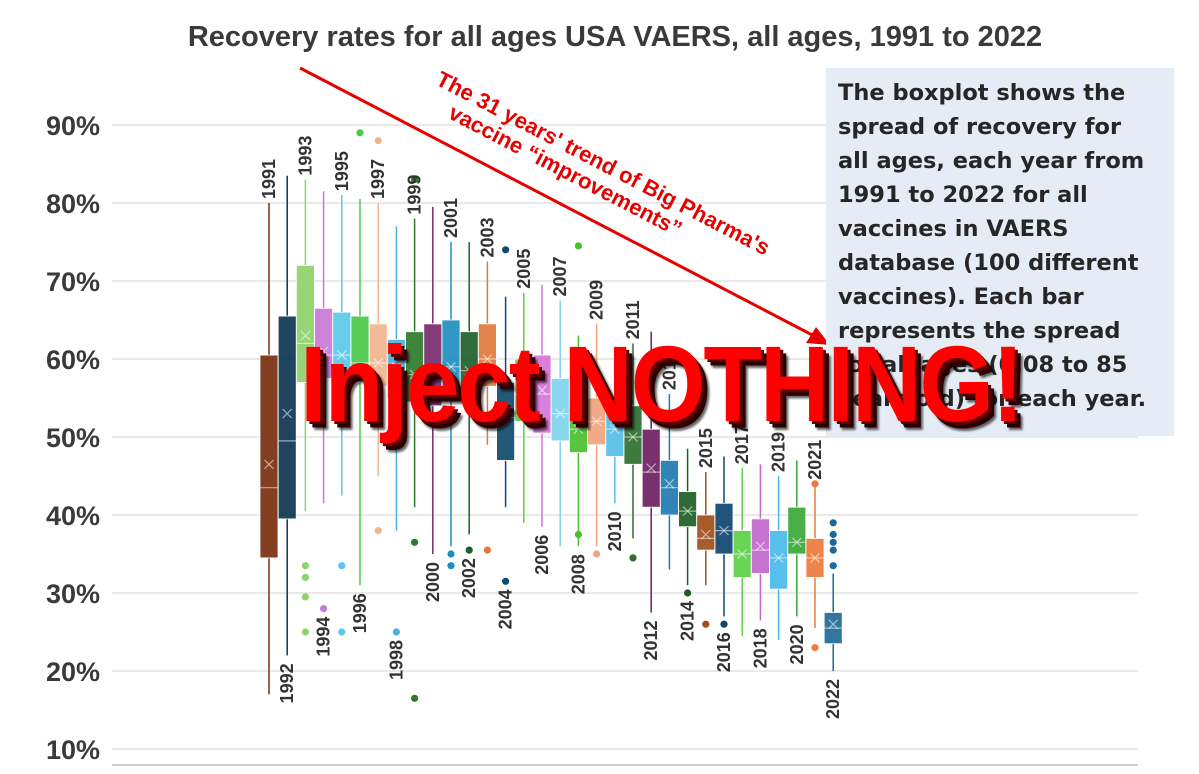 This screenshot has height=774, width=1199. What do you see at coordinates (506, 609) in the screenshot?
I see `year-label: 2004` at bounding box center [506, 609].